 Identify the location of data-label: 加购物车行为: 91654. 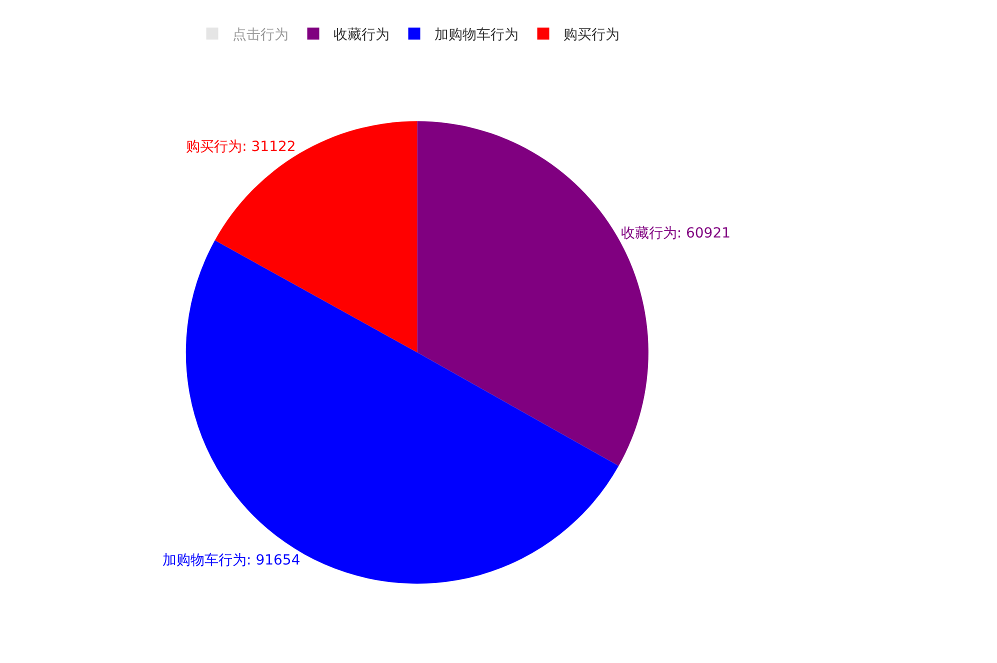
(231, 560).